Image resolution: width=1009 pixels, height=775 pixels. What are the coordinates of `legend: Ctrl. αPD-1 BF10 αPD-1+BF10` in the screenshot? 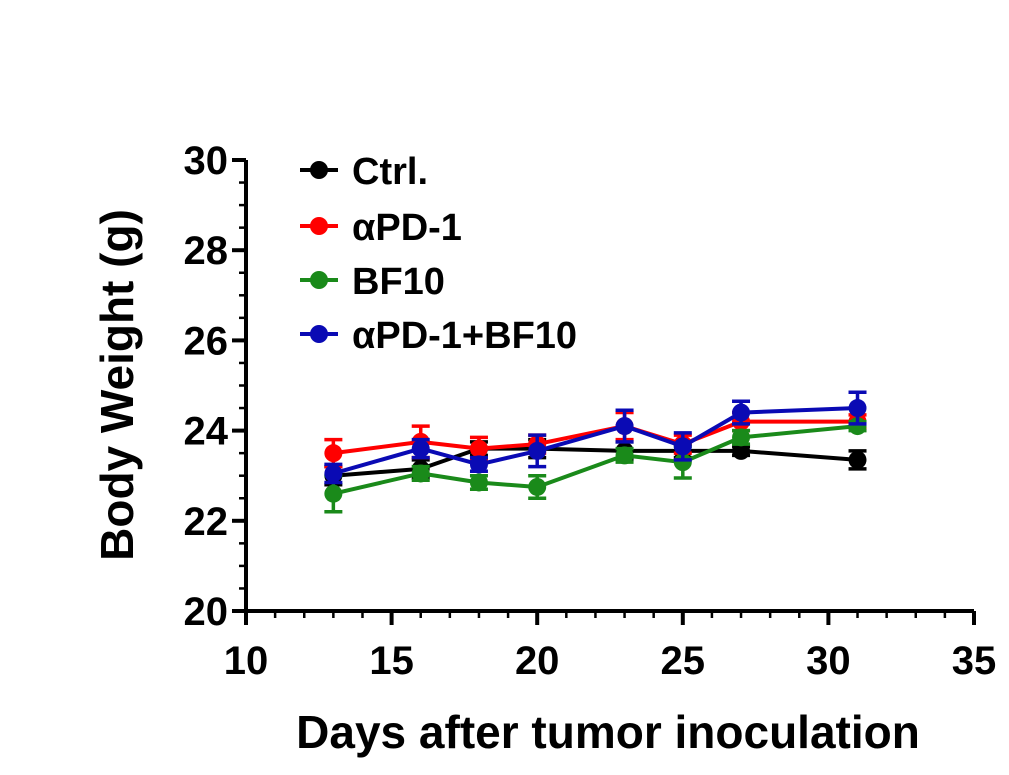 It's located at (438, 254).